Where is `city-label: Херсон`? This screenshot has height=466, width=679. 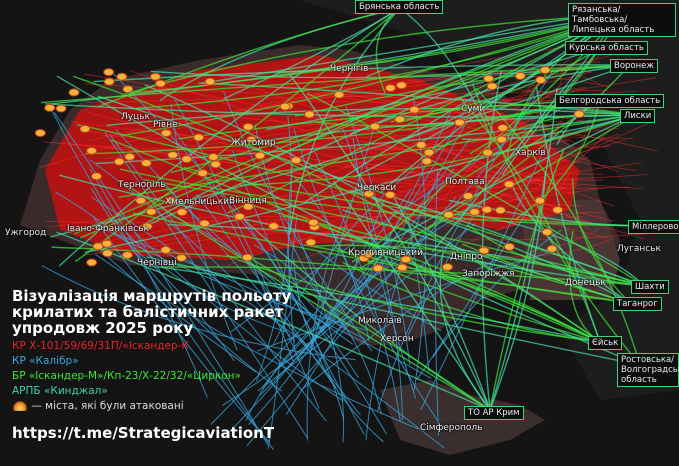
city-label: Херсон is located at coordinates (397, 339).